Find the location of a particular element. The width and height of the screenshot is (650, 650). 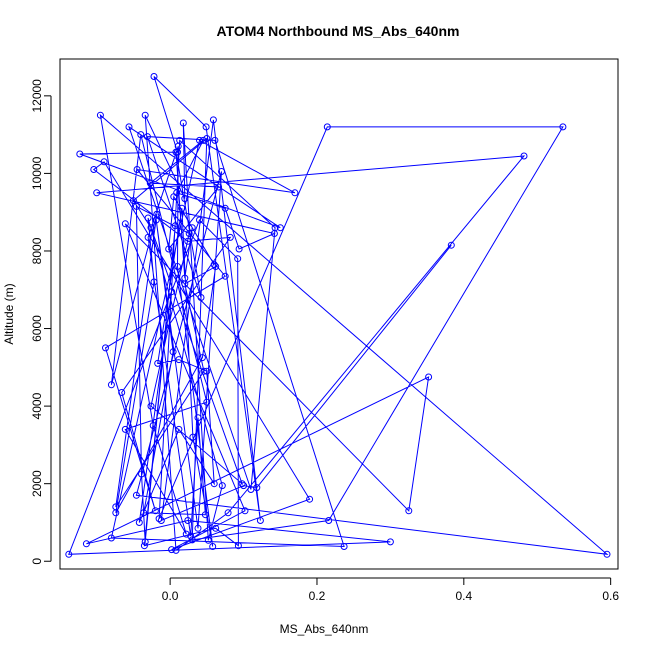

y-axis-label: Altitude (m) is located at coordinates (9, 313).